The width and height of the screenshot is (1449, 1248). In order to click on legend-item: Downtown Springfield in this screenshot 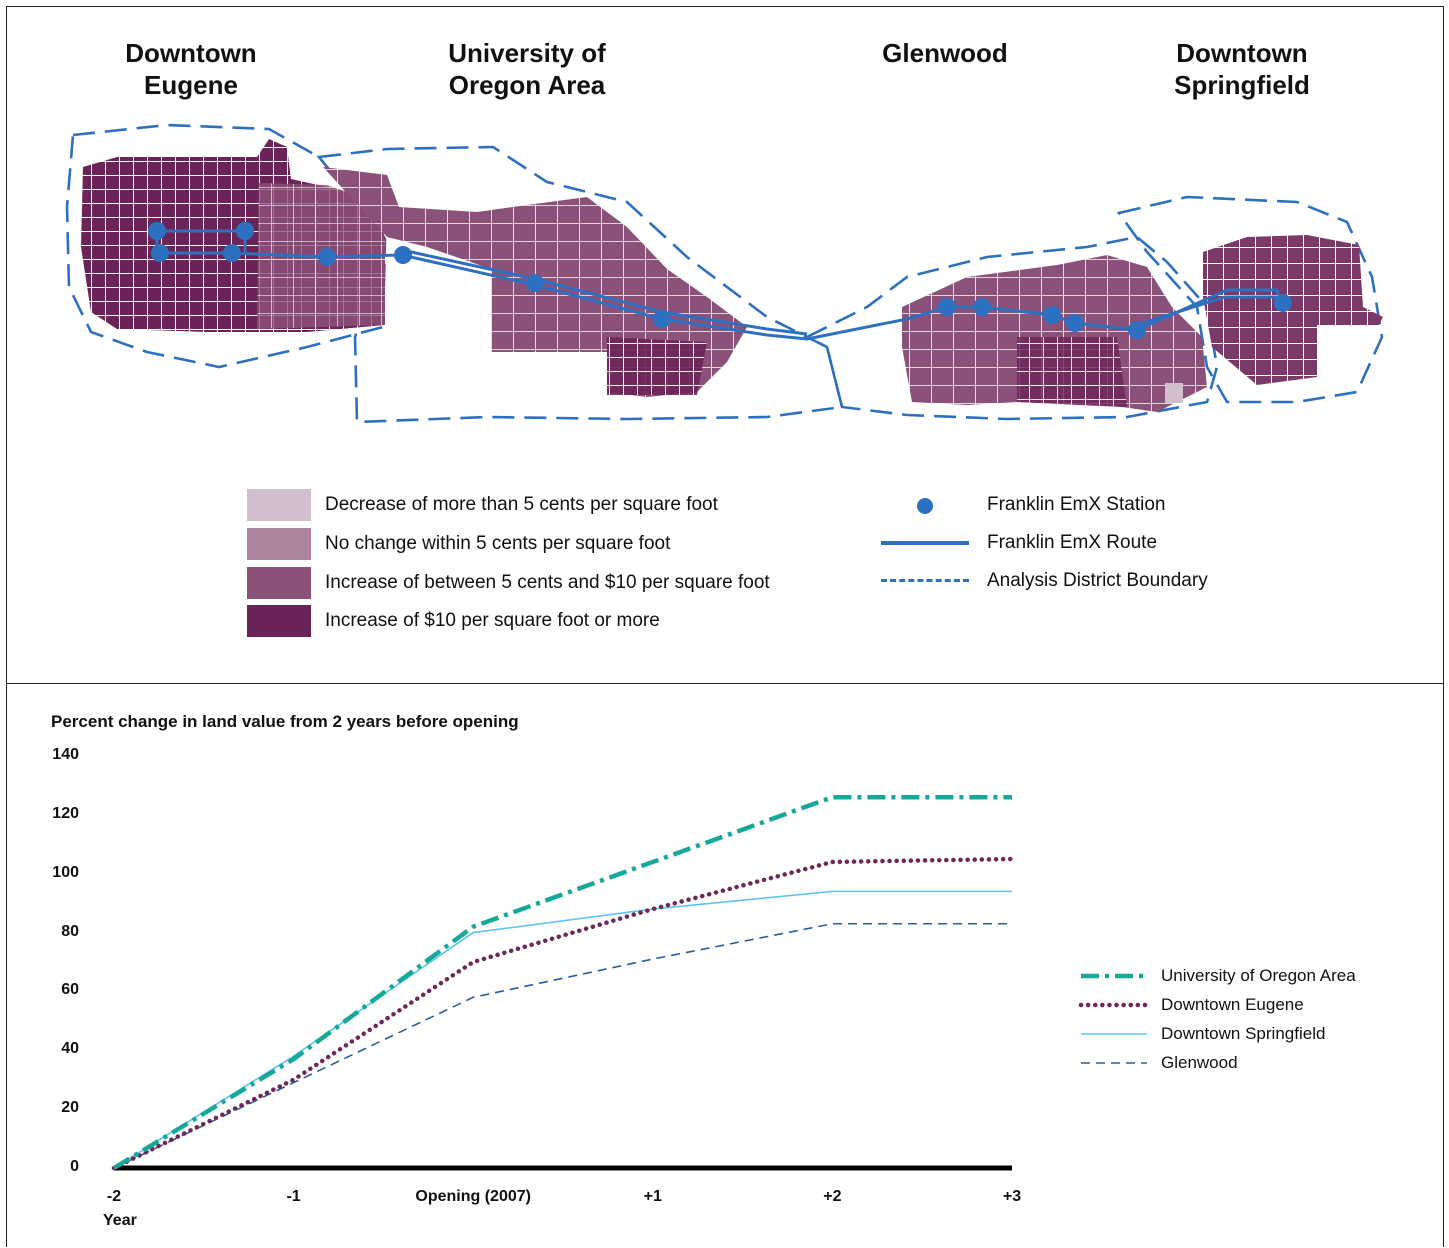, I will do `click(1202, 1034)`.